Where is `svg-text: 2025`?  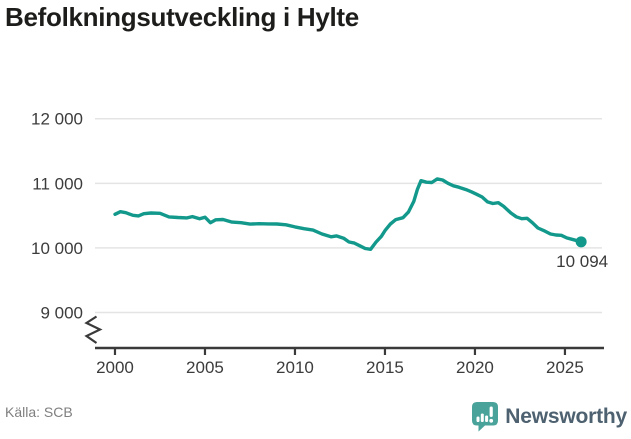 svg-text: 2025 is located at coordinates (565, 367).